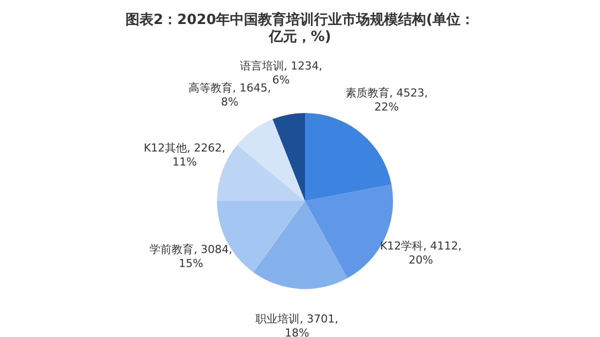 The height and width of the screenshot is (337, 600). I want to click on slice-label: 学前教育, 3084, 15%, so click(191, 256).